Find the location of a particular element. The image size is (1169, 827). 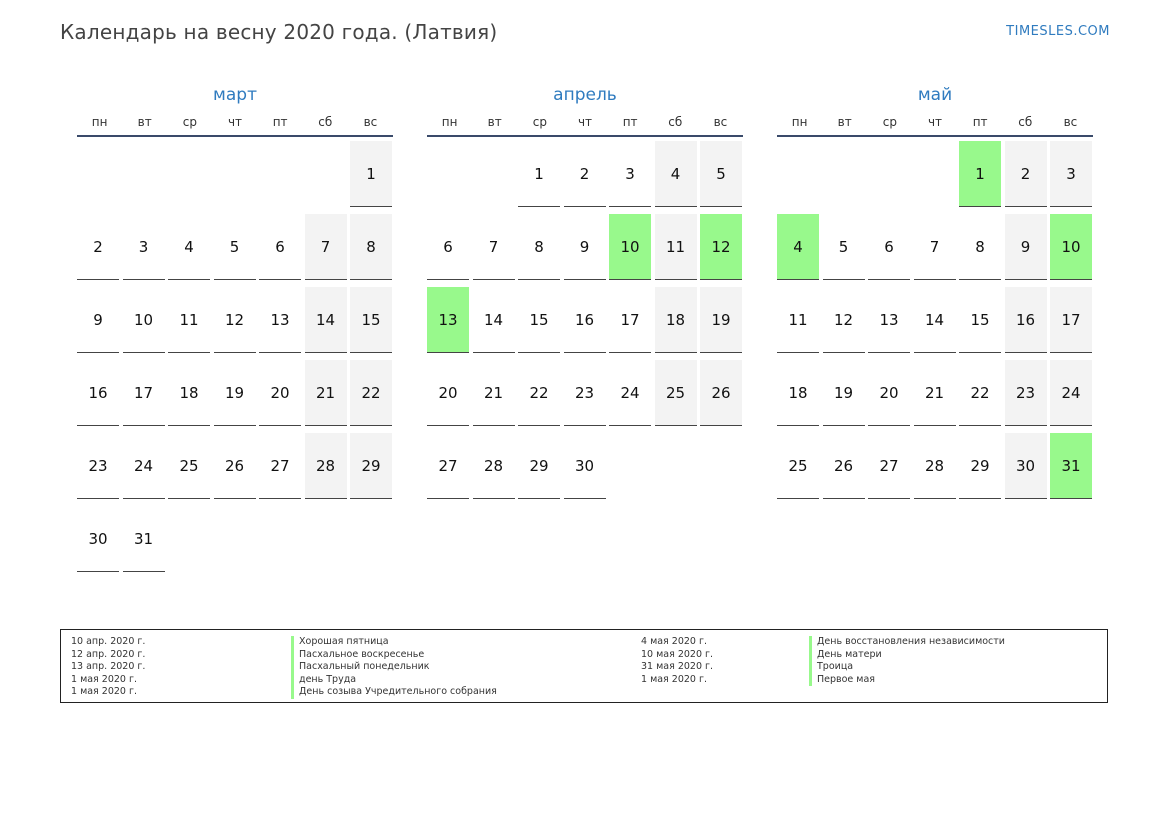

weekday-label: пн is located at coordinates (99, 122).